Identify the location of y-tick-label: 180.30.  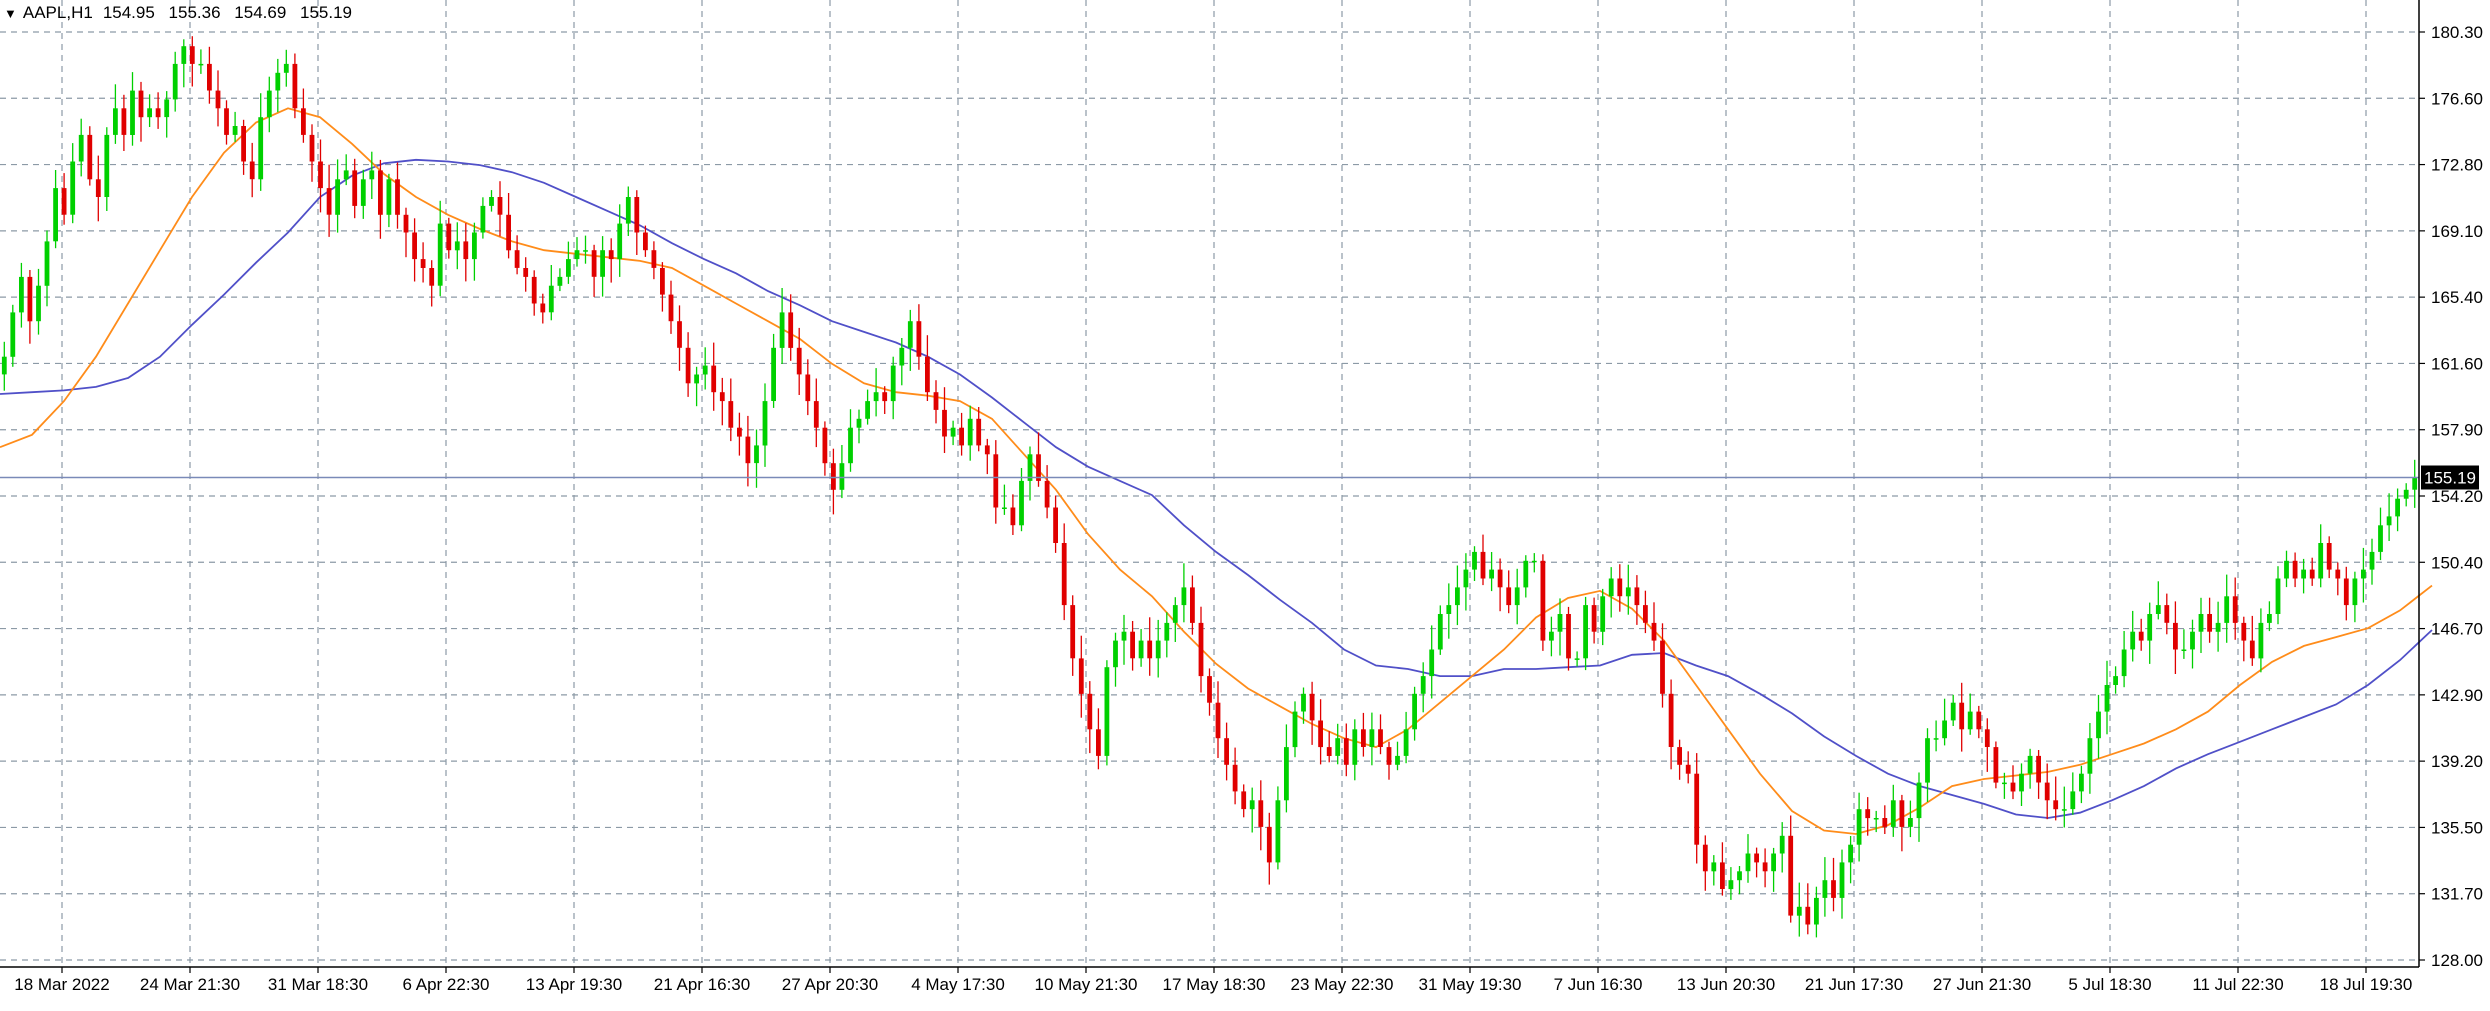
(2457, 32).